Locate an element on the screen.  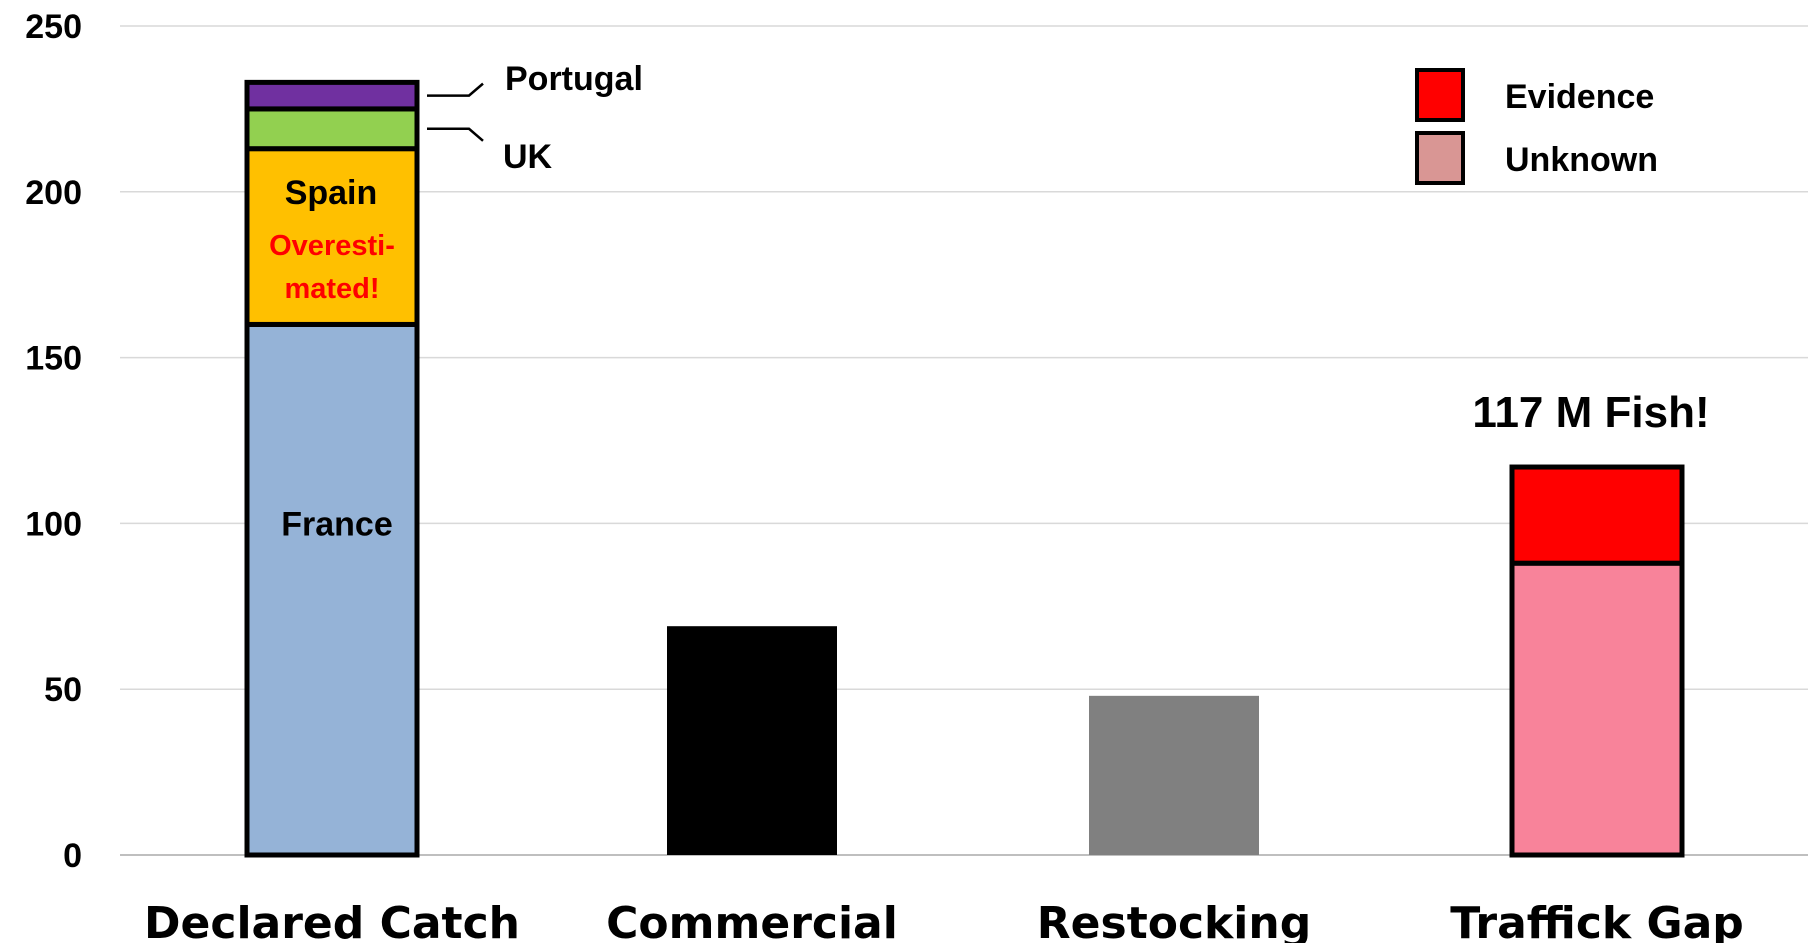
bar-segment-declared-catch-spain is located at coordinates (332, 236).